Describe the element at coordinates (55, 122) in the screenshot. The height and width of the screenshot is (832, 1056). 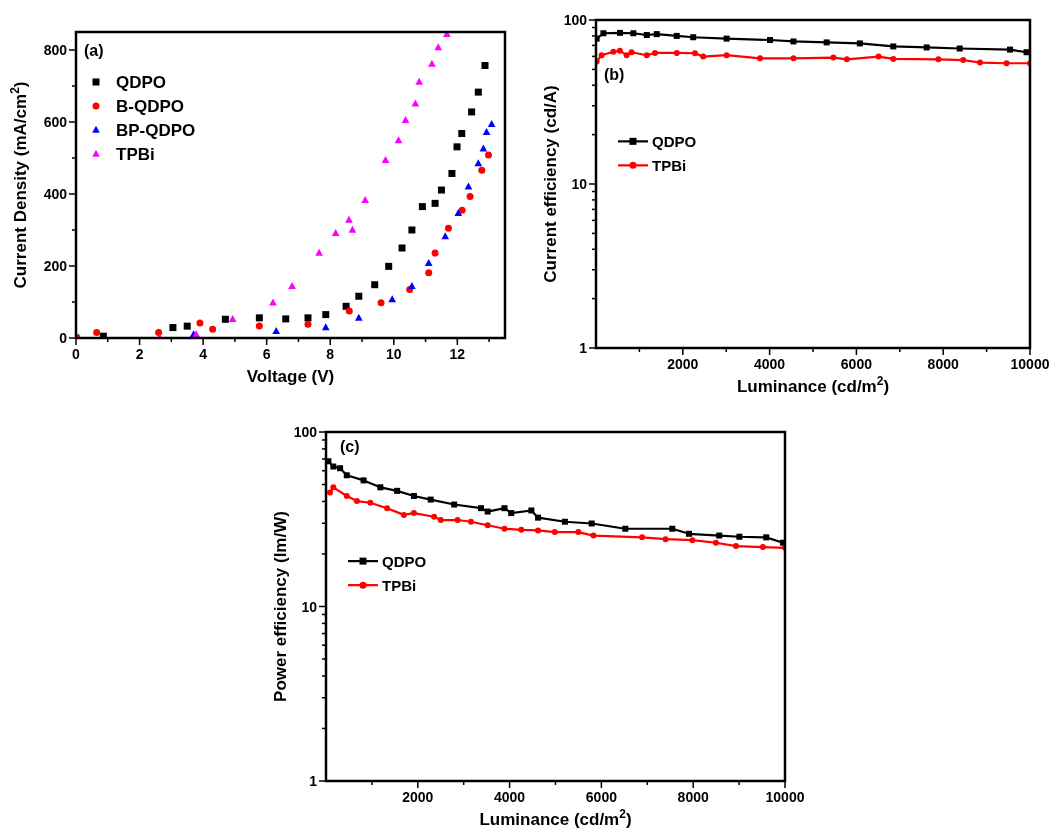
I see `y-tick-label: 600` at that location.